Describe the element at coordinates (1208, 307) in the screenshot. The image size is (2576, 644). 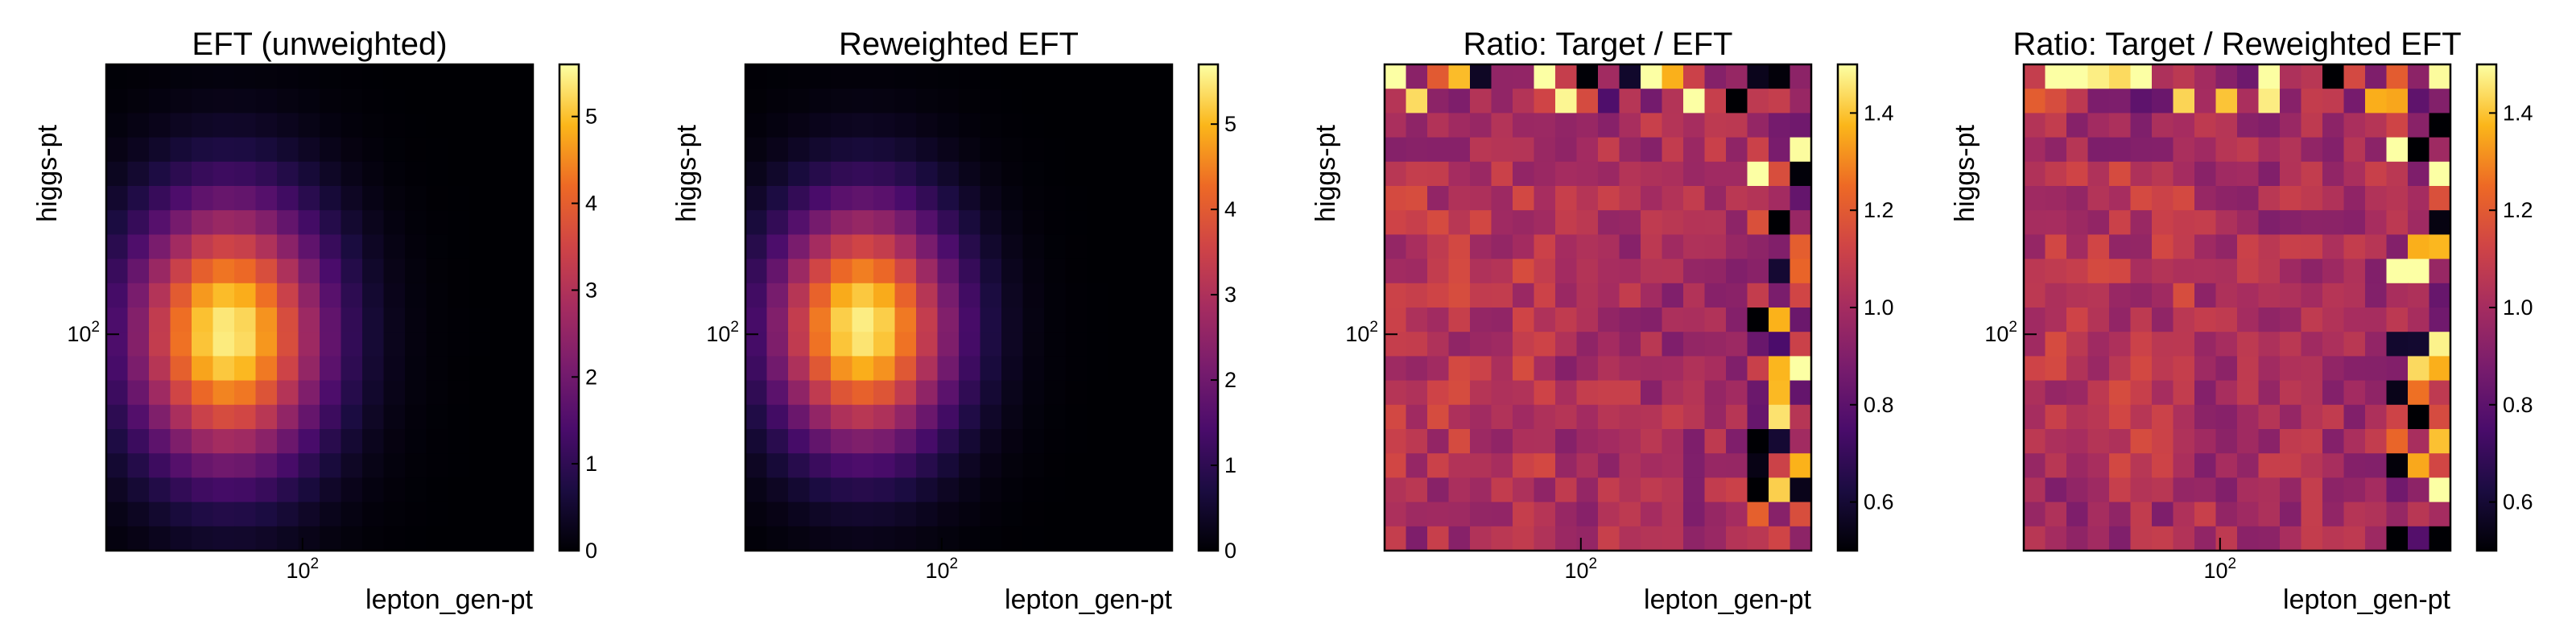
I see `panel-2-colorbar` at that location.